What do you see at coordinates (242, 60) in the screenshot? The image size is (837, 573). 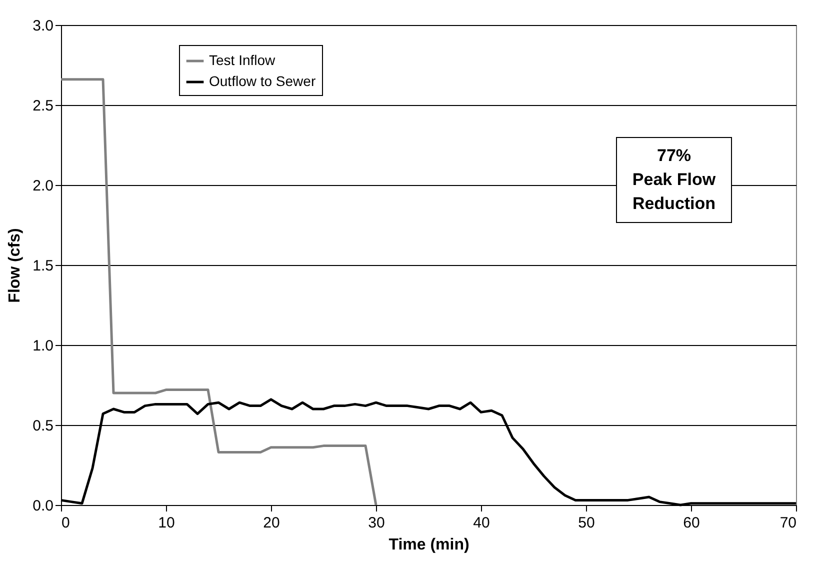 I see `legend-label: Test Inflow` at bounding box center [242, 60].